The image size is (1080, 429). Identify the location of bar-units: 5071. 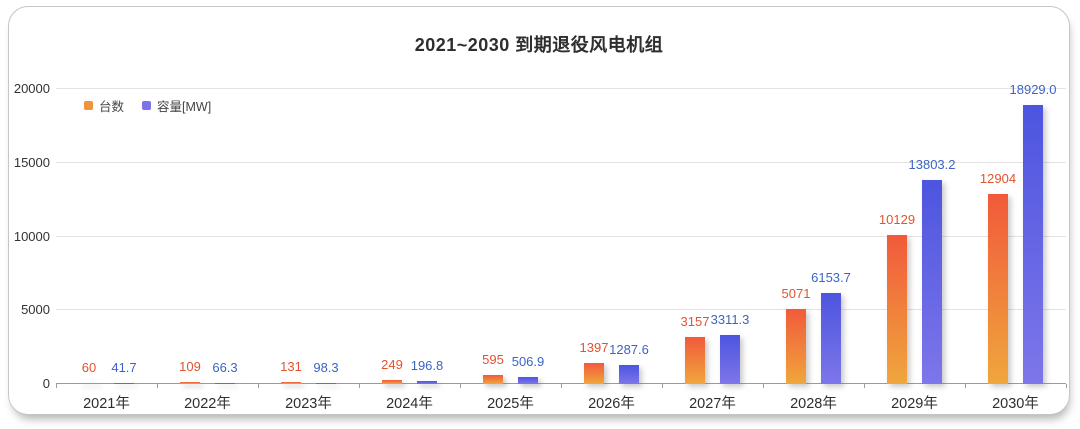
(796, 335).